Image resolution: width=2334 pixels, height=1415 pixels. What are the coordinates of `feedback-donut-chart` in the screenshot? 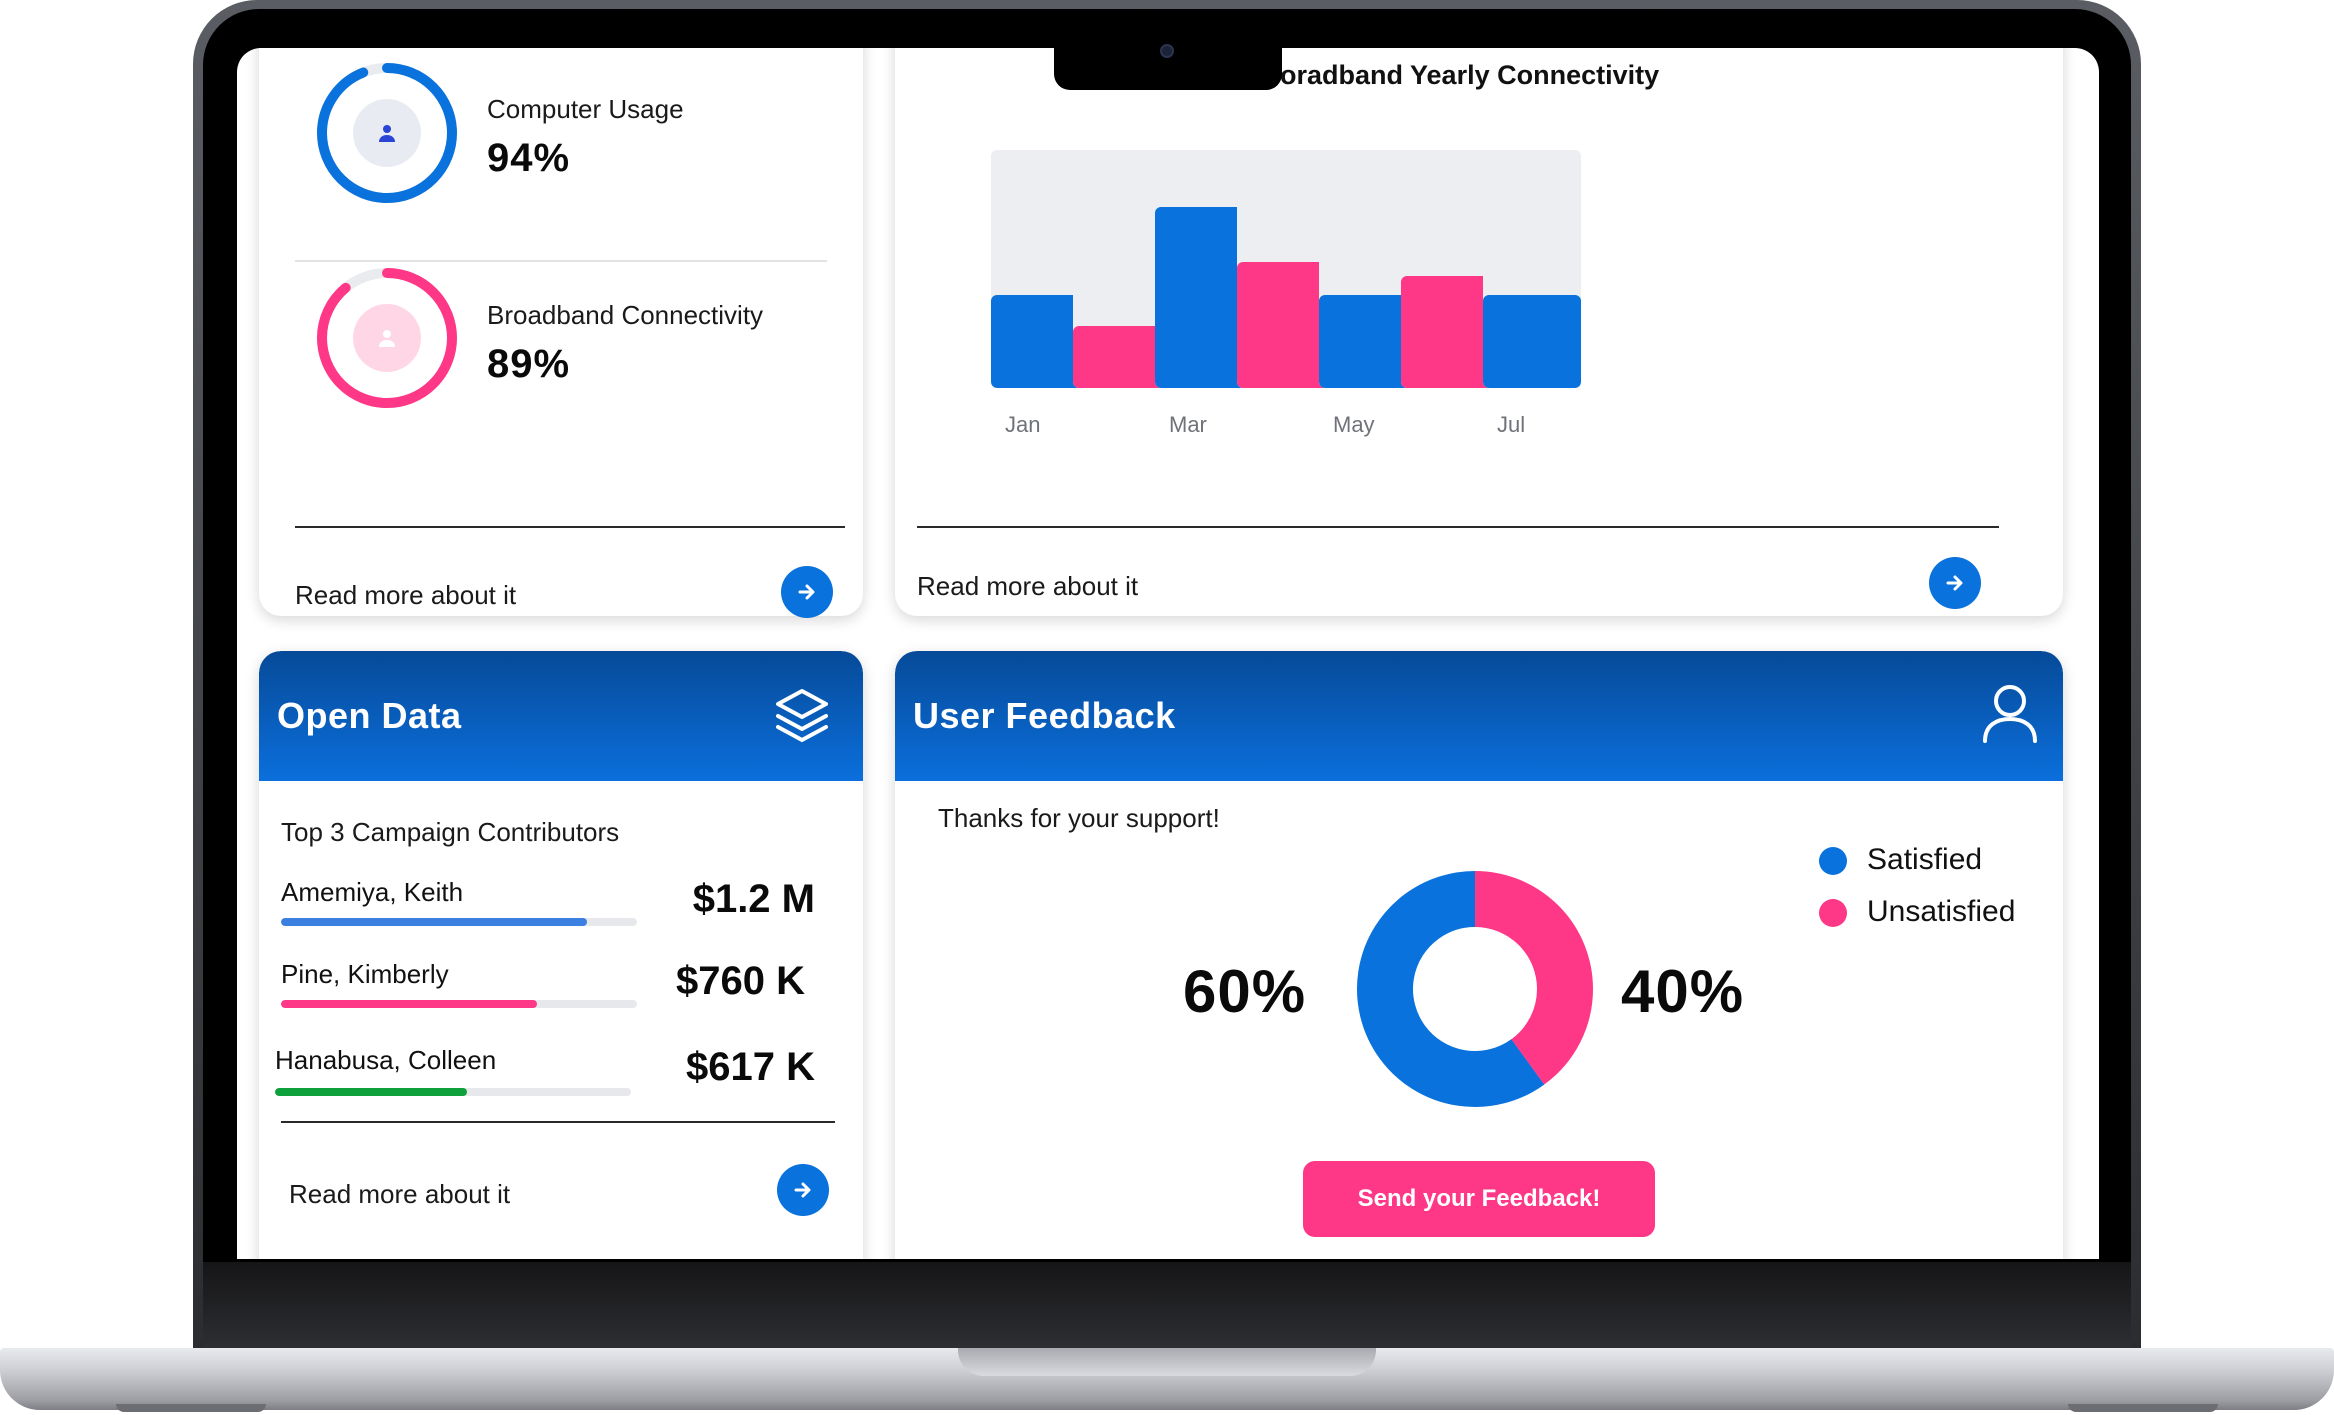 It's located at (1475, 989).